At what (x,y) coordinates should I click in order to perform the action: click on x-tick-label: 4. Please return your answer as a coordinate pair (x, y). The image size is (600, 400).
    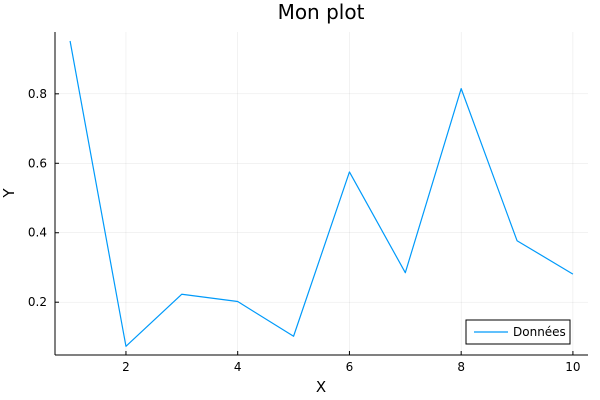
    Looking at the image, I should click on (238, 367).